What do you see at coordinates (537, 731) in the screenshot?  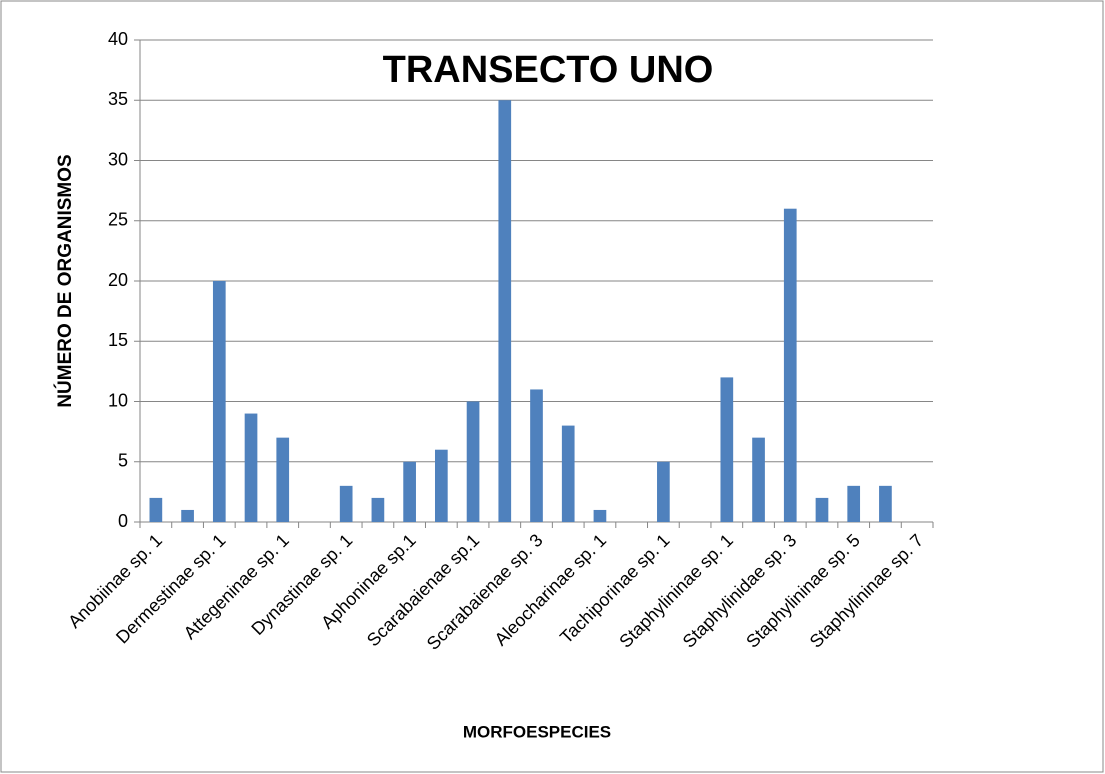 I see `x-axis-label: MORFOESPECIES` at bounding box center [537, 731].